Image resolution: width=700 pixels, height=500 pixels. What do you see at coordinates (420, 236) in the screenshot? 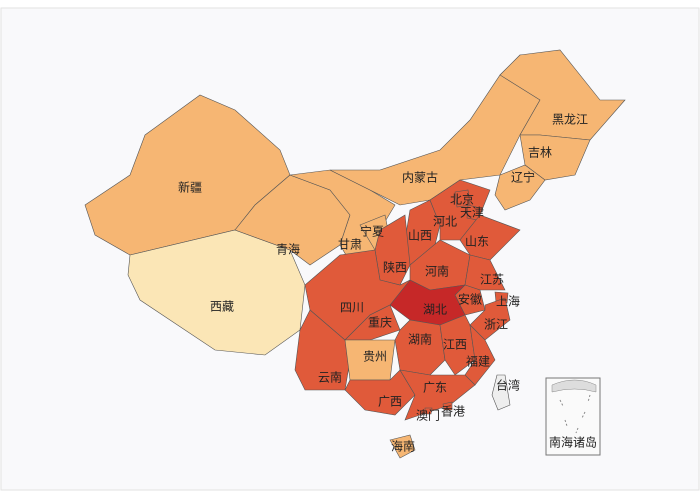
I see `region-label: 山西` at bounding box center [420, 236].